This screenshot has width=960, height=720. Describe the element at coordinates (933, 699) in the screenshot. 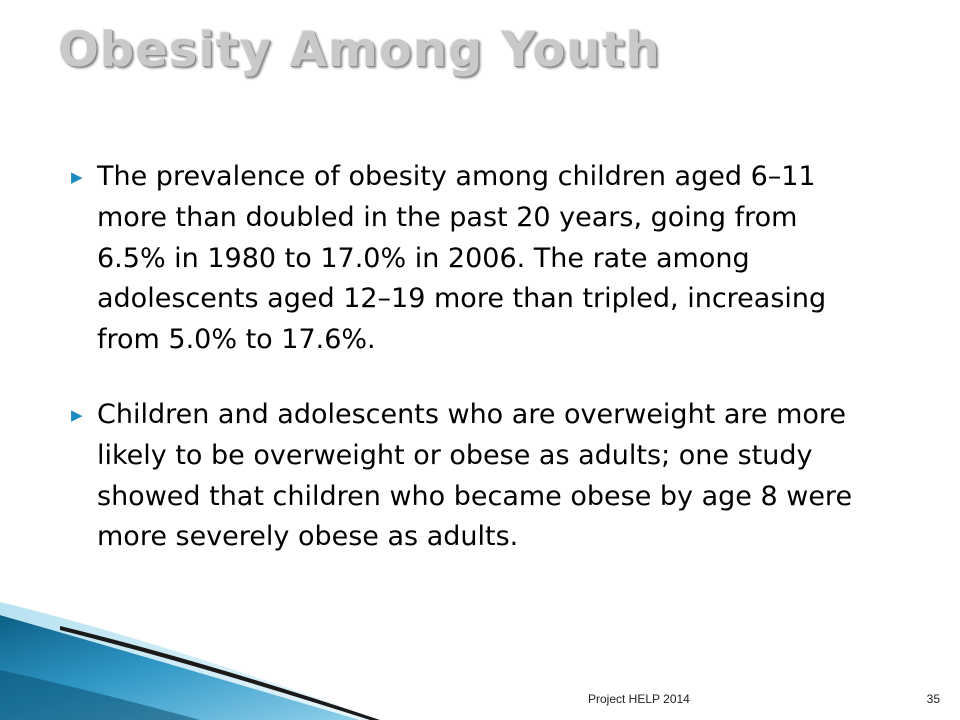

I see `page-number: 35` at that location.